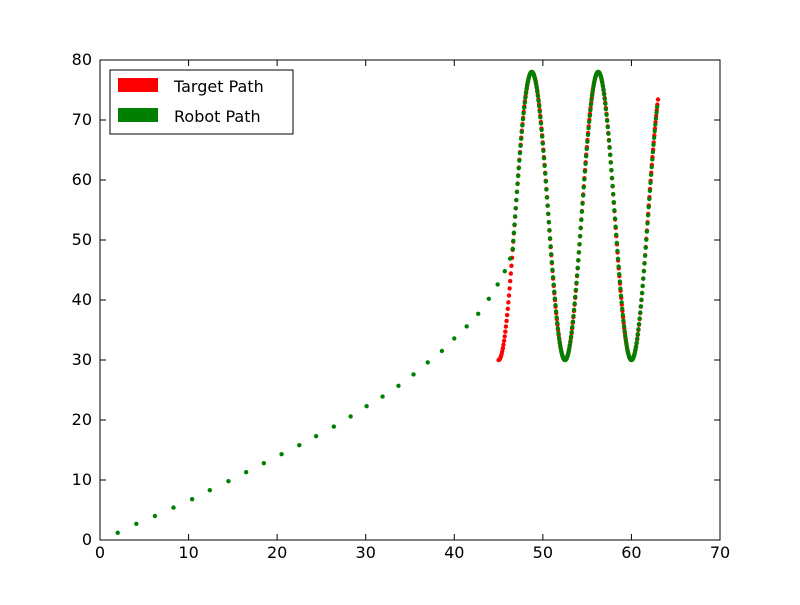 Image resolution: width=800 pixels, height=605 pixels. What do you see at coordinates (454, 552) in the screenshot?
I see `x-tick-label: 40` at bounding box center [454, 552].